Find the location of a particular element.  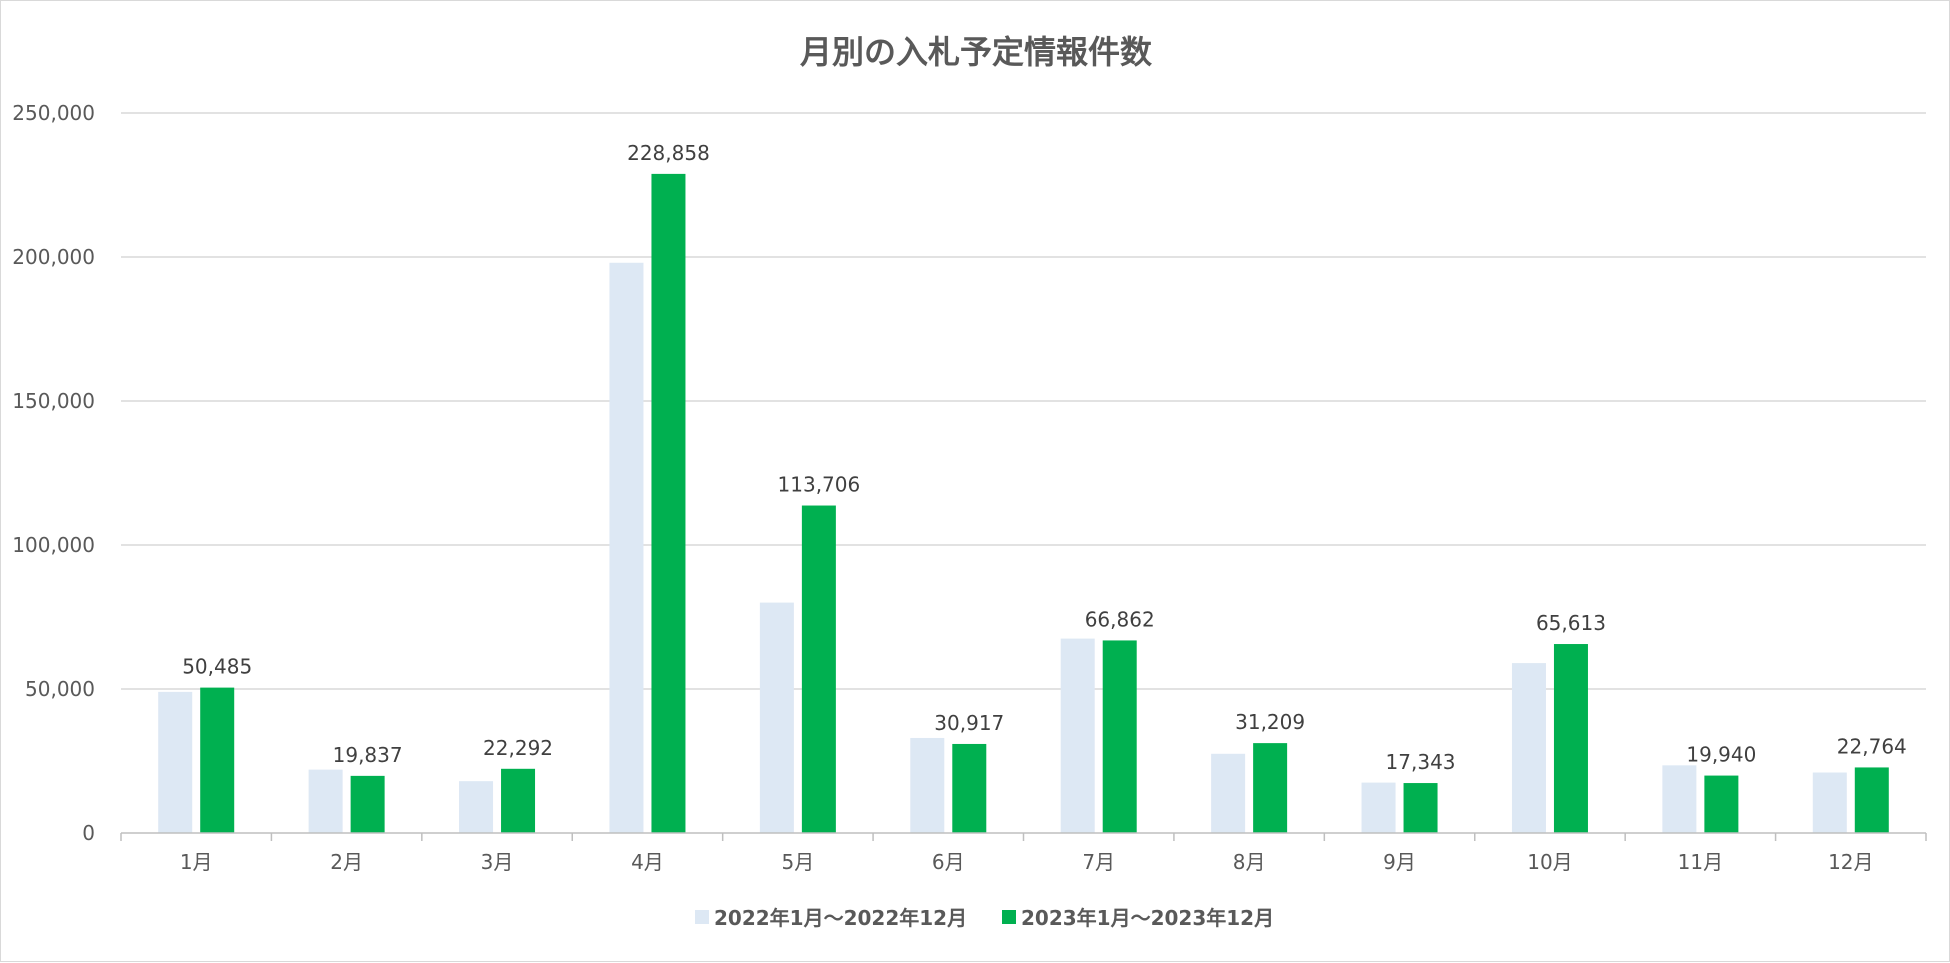

y-tick-label: 200,000 is located at coordinates (53, 257).